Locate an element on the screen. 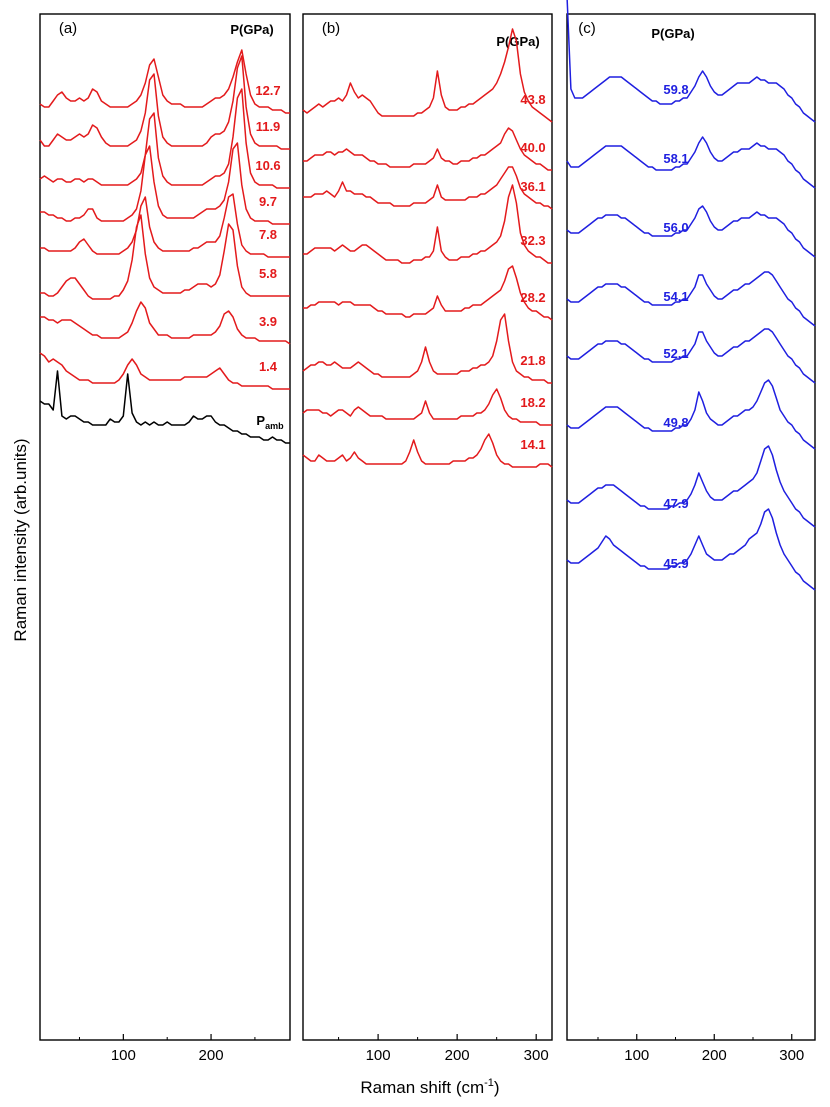 The height and width of the screenshot is (1107, 830). pressure-label: 18.2 is located at coordinates (532, 402).